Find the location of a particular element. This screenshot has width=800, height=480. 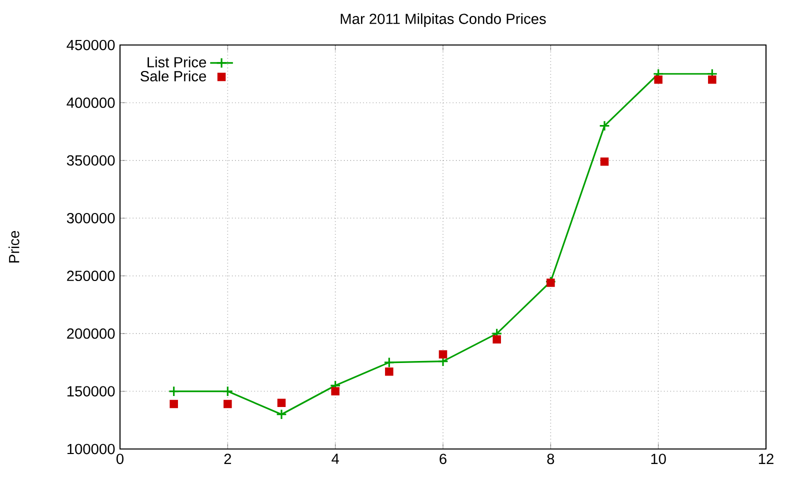

x-tick-label: 6 is located at coordinates (443, 459).